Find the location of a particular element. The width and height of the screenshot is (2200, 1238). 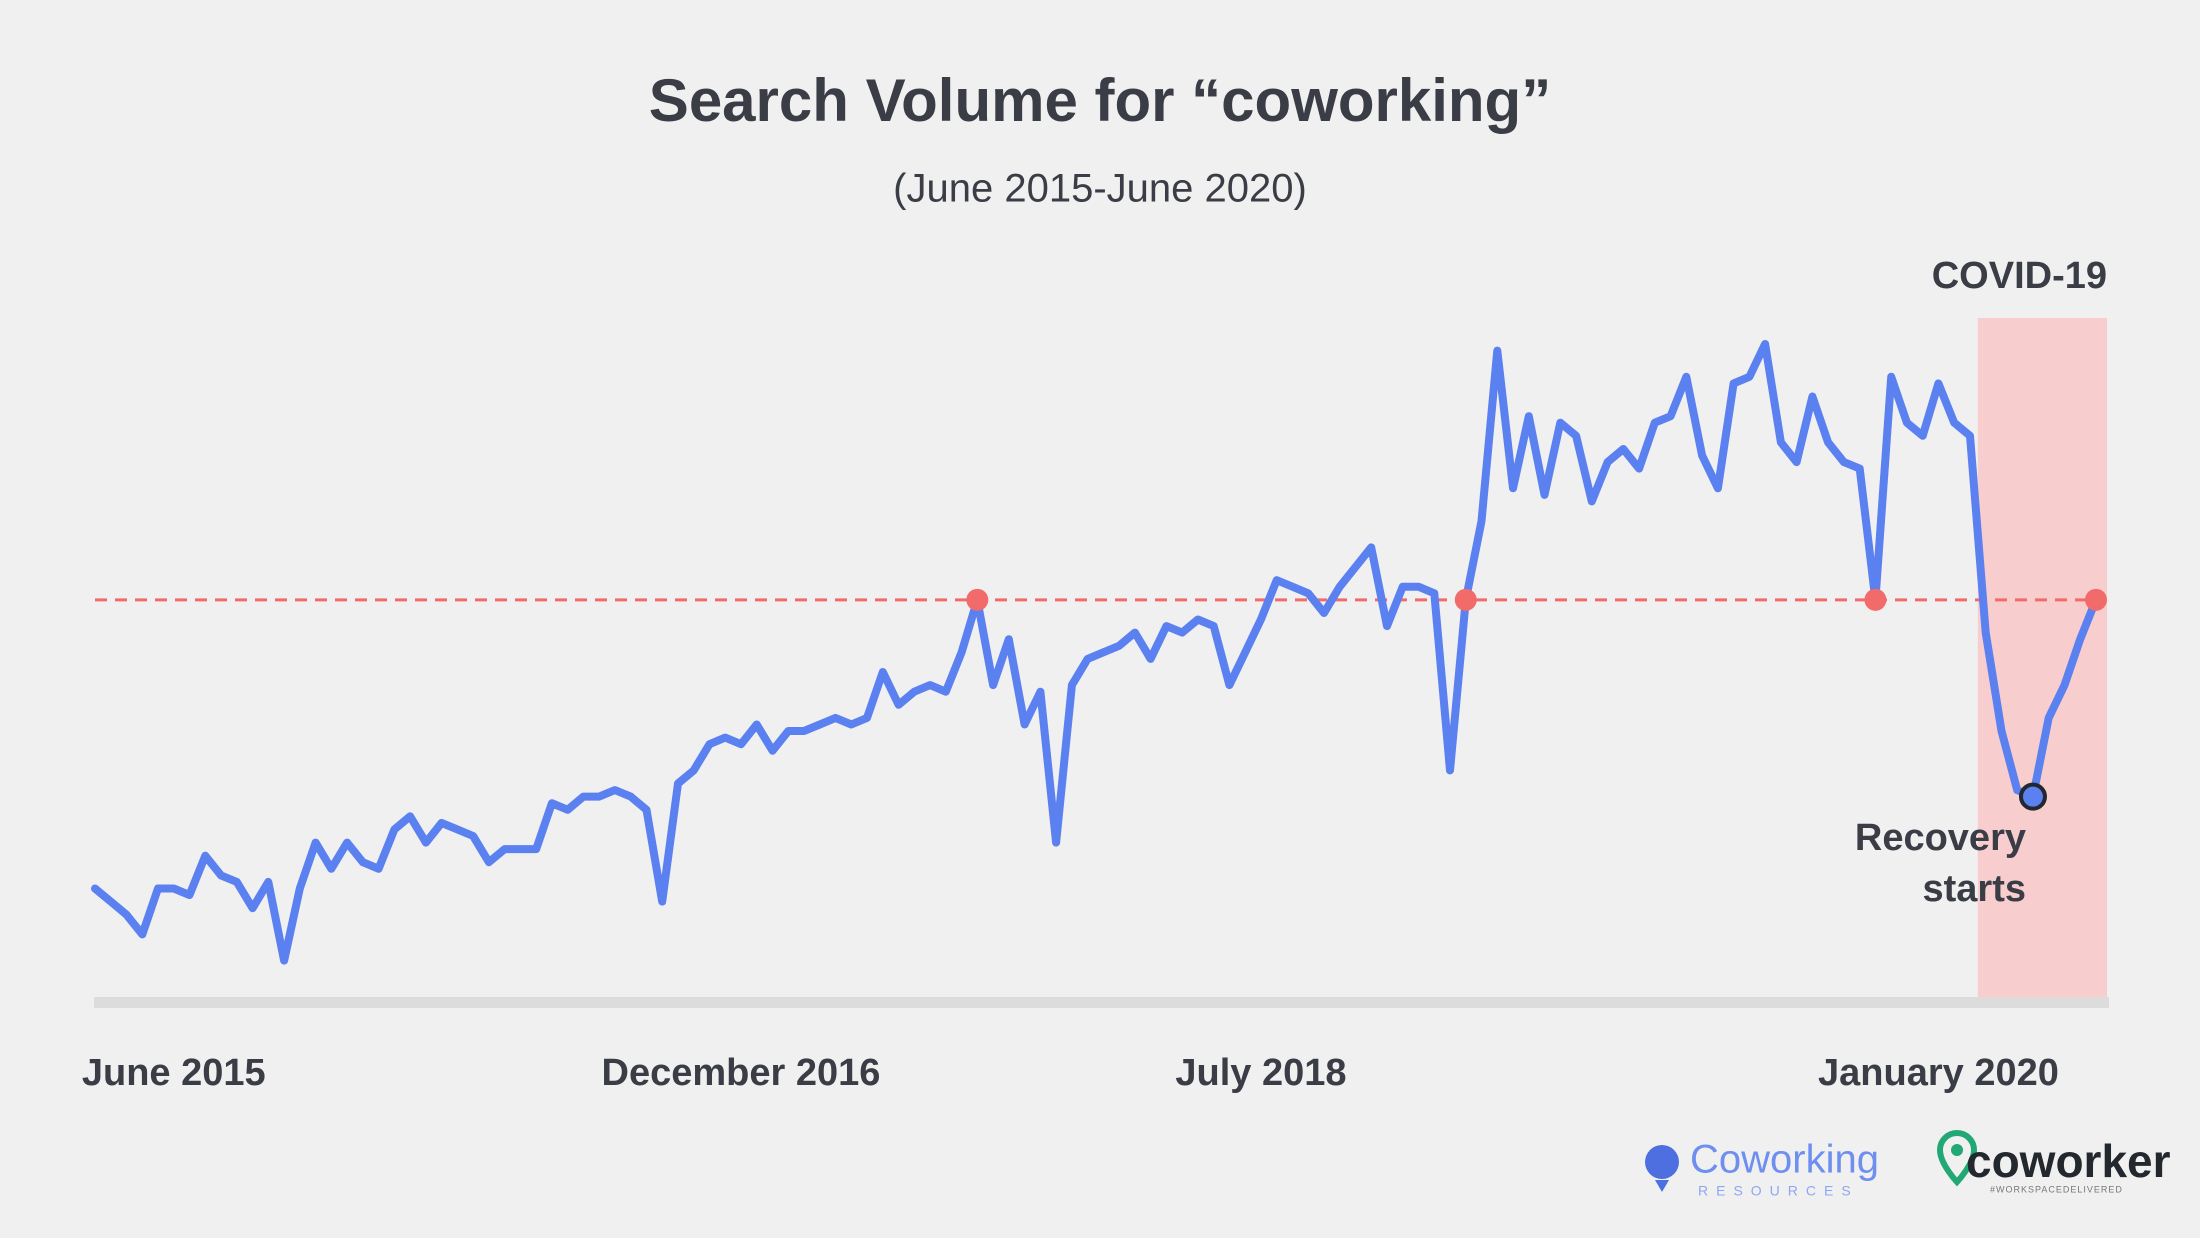

shade-layer is located at coordinates (2042, 658).